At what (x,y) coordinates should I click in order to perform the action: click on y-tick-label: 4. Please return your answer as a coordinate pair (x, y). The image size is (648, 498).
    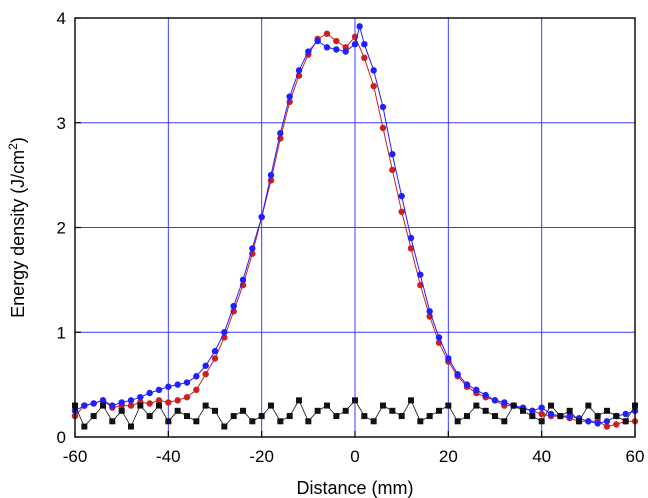
    Looking at the image, I should click on (61, 18).